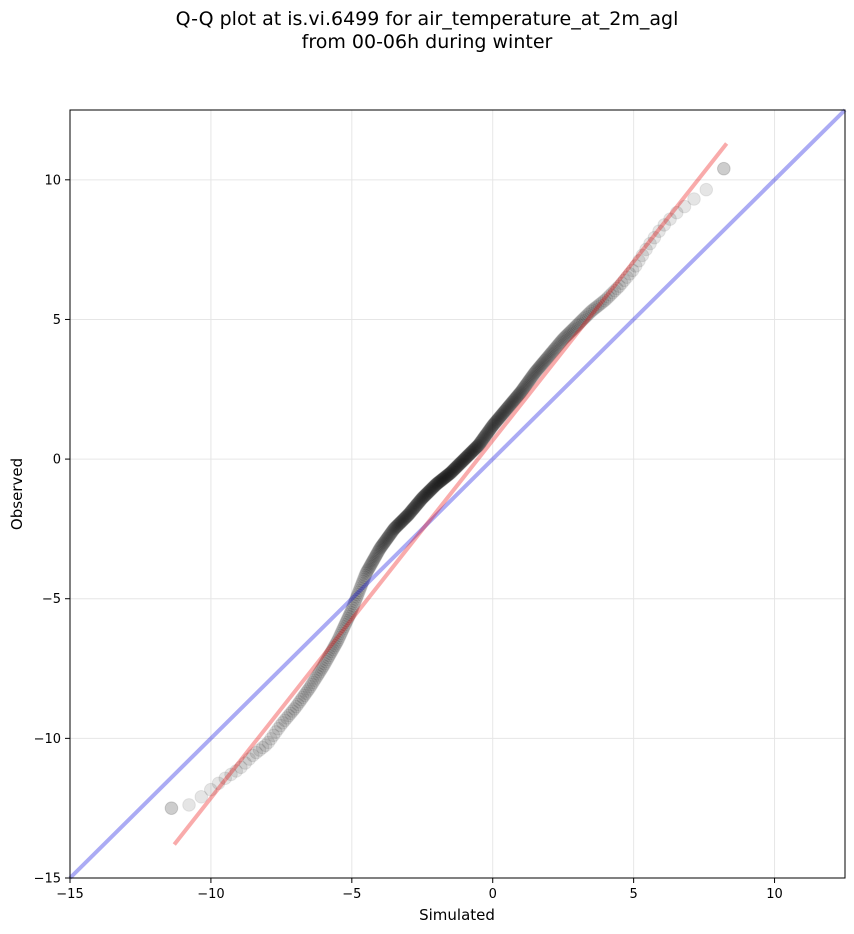 The image size is (854, 934). Describe the element at coordinates (52, 180) in the screenshot. I see `y-tick-label: 10` at that location.